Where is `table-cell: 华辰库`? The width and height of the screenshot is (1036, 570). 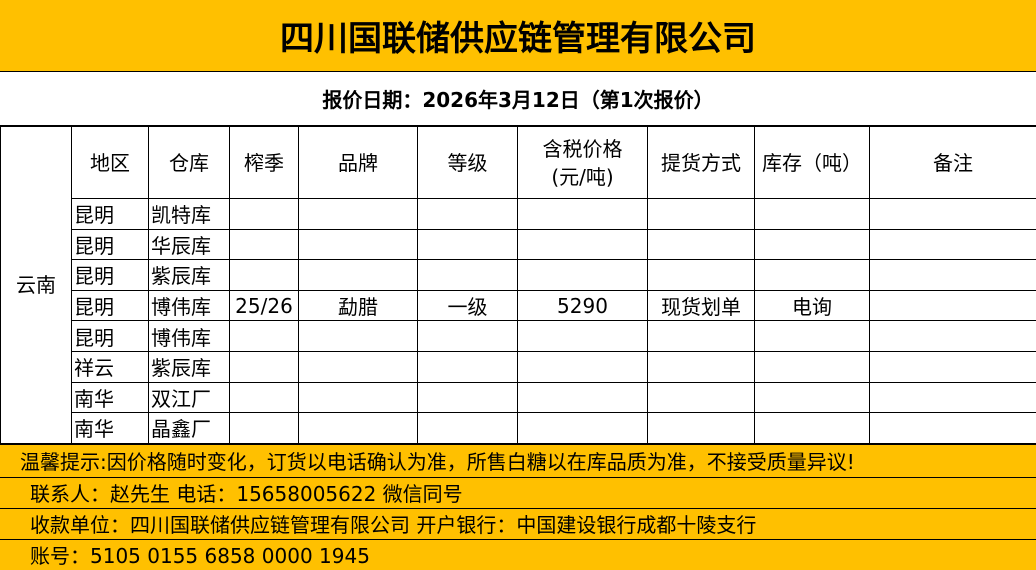
table-cell: 华辰库 is located at coordinates (189, 244).